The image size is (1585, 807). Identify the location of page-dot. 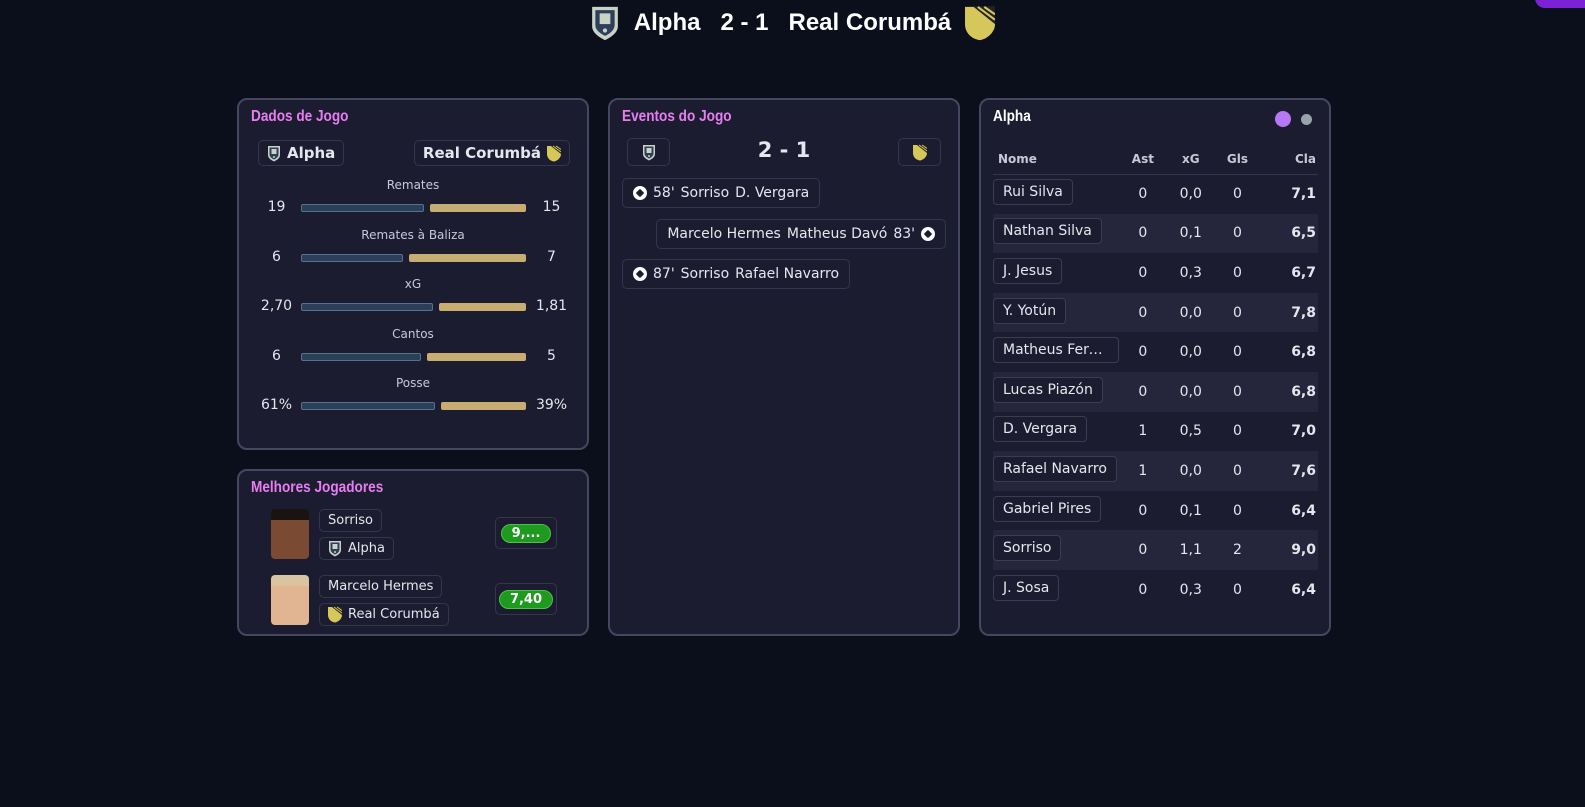
(1306, 119).